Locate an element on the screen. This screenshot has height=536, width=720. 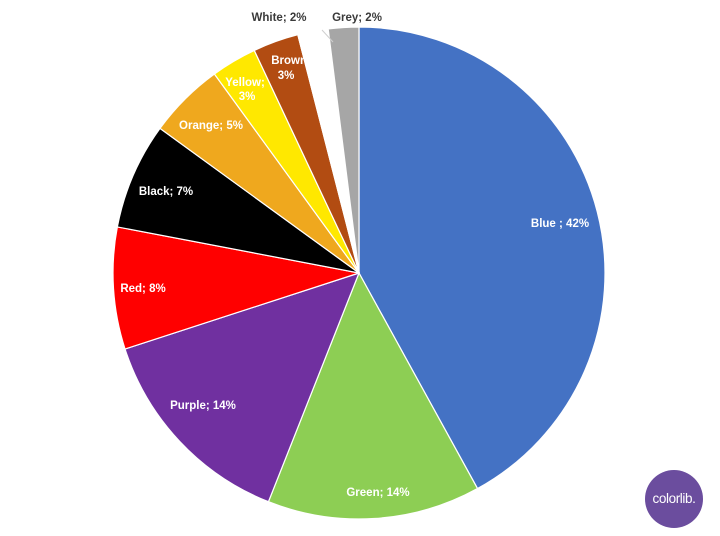
slice-label-black: Black; 7% is located at coordinates (166, 192).